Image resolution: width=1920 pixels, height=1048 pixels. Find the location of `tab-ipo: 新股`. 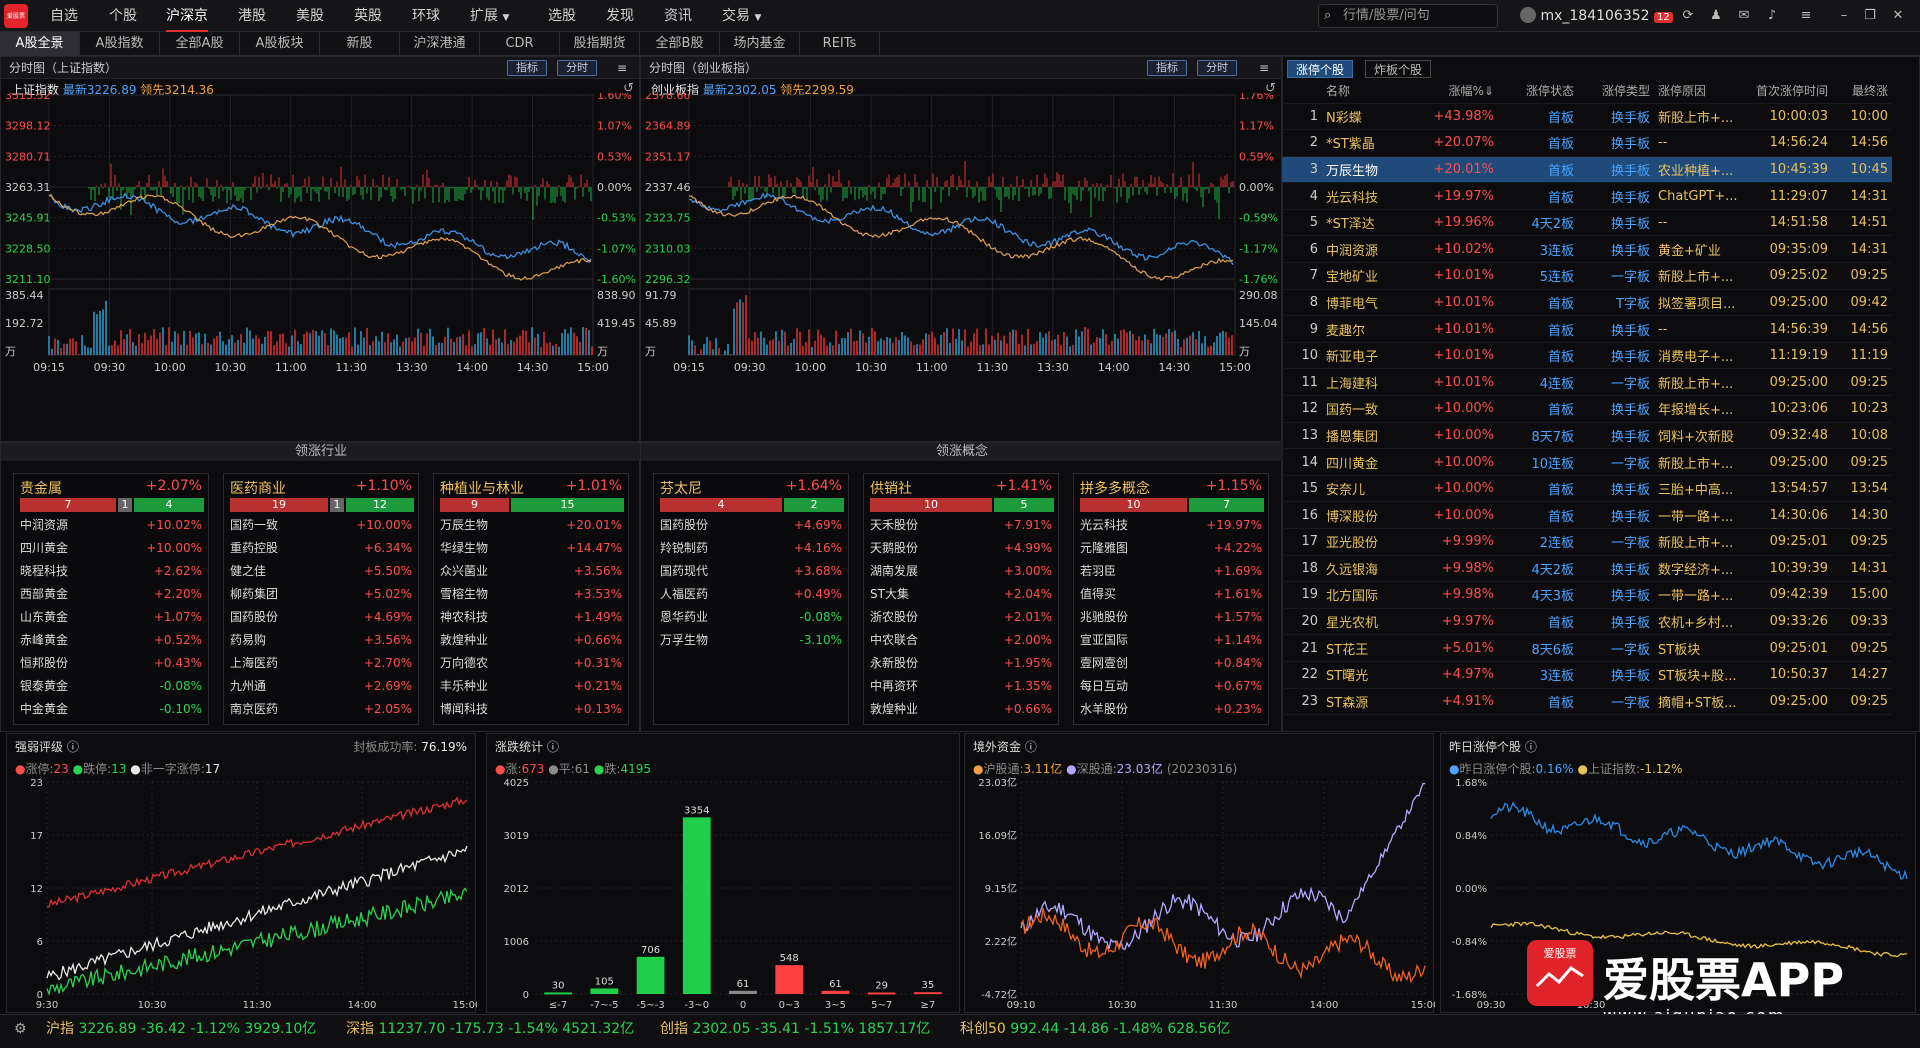

tab-ipo: 新股 is located at coordinates (360, 44).